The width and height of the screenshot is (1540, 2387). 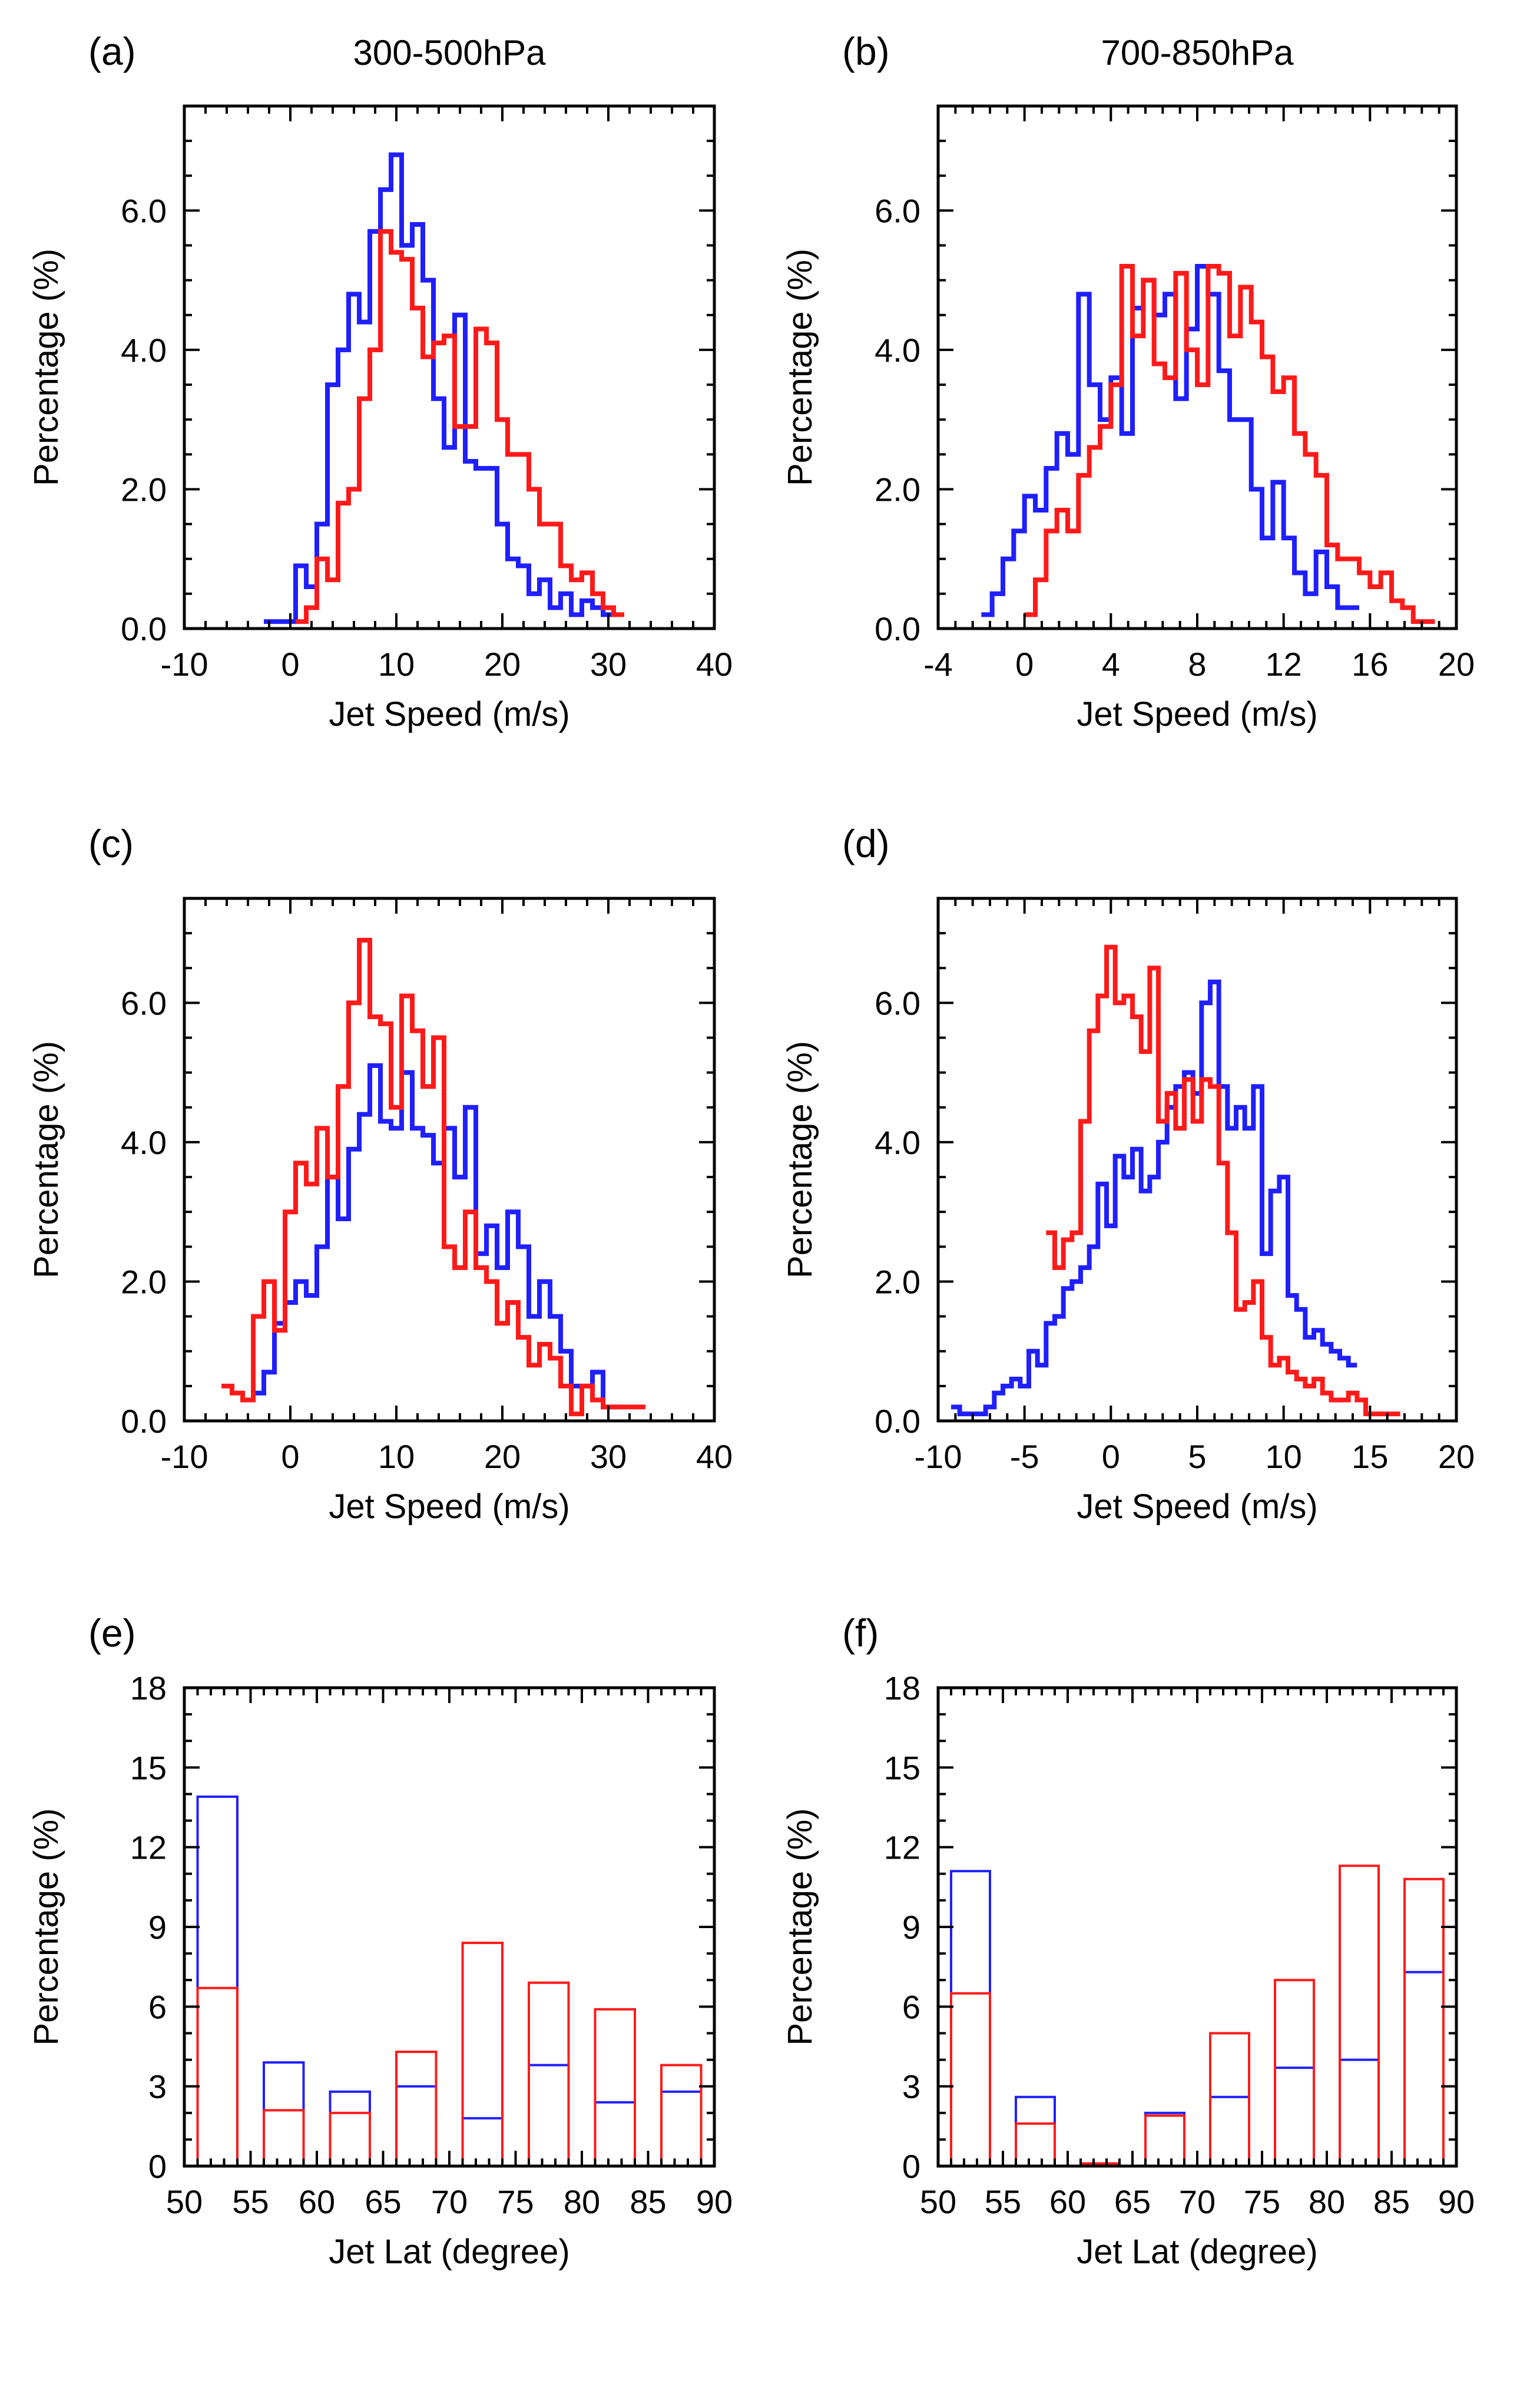 I want to click on xtick-label-f: 65, so click(x=1132, y=2202).